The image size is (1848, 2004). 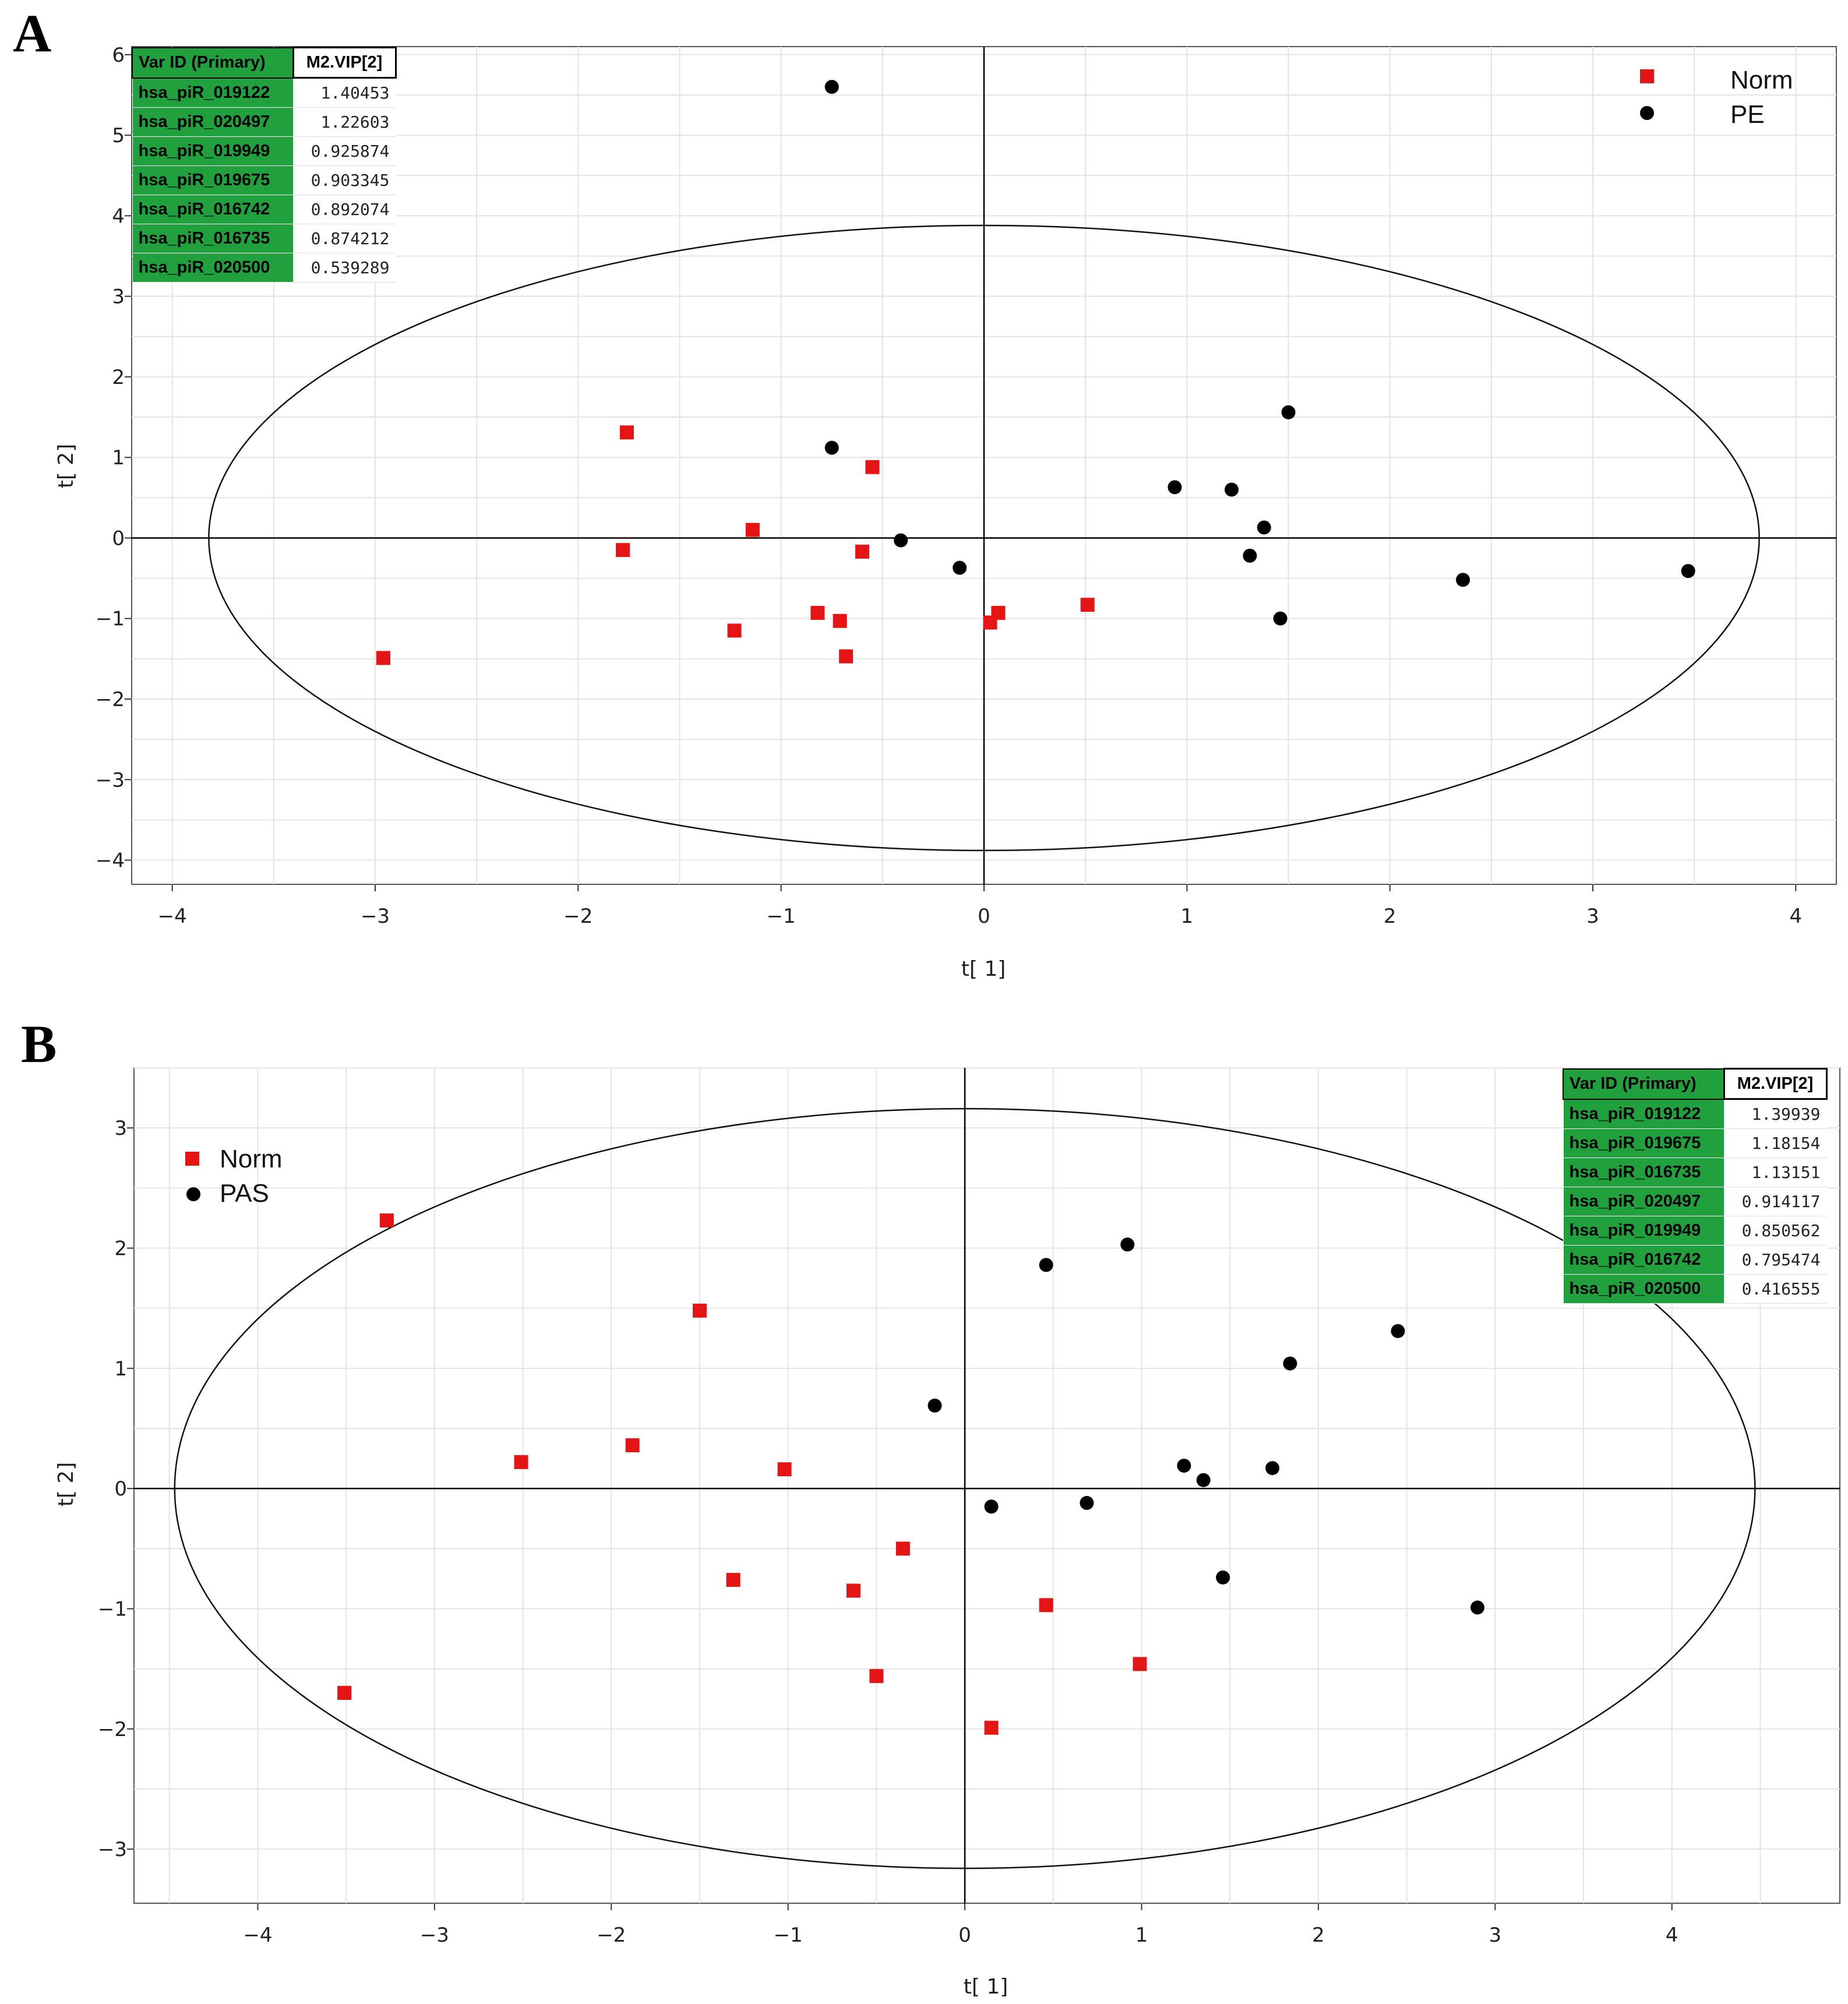 What do you see at coordinates (118, 55) in the screenshot?
I see `y-tick-label: 6` at bounding box center [118, 55].